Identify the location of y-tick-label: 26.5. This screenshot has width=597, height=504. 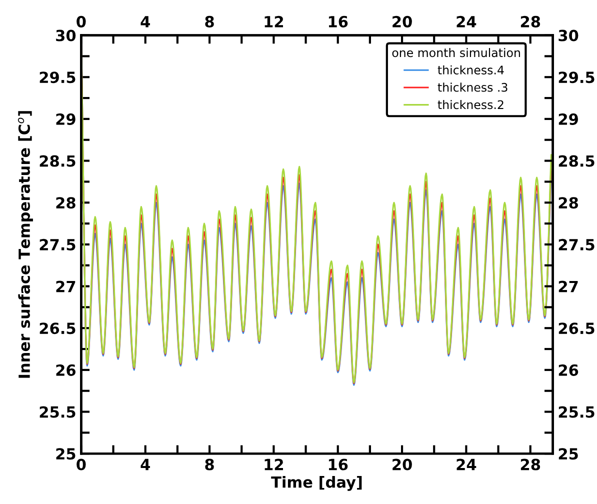
(58, 328).